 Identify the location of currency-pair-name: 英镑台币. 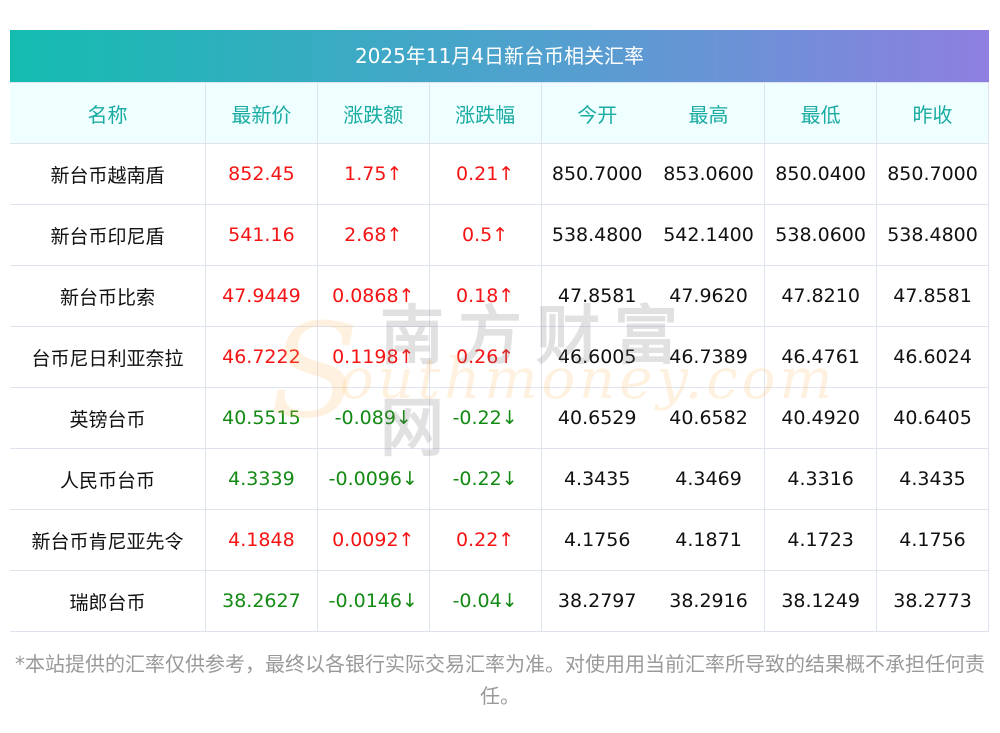
(108, 418).